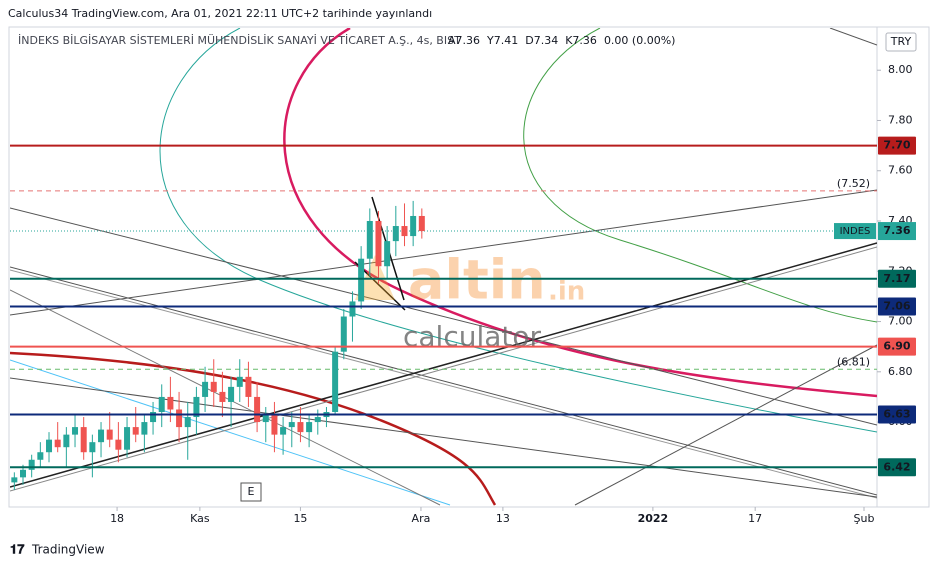 The height and width of the screenshot is (568, 937). I want to click on fib-arc, so click(253, 428).